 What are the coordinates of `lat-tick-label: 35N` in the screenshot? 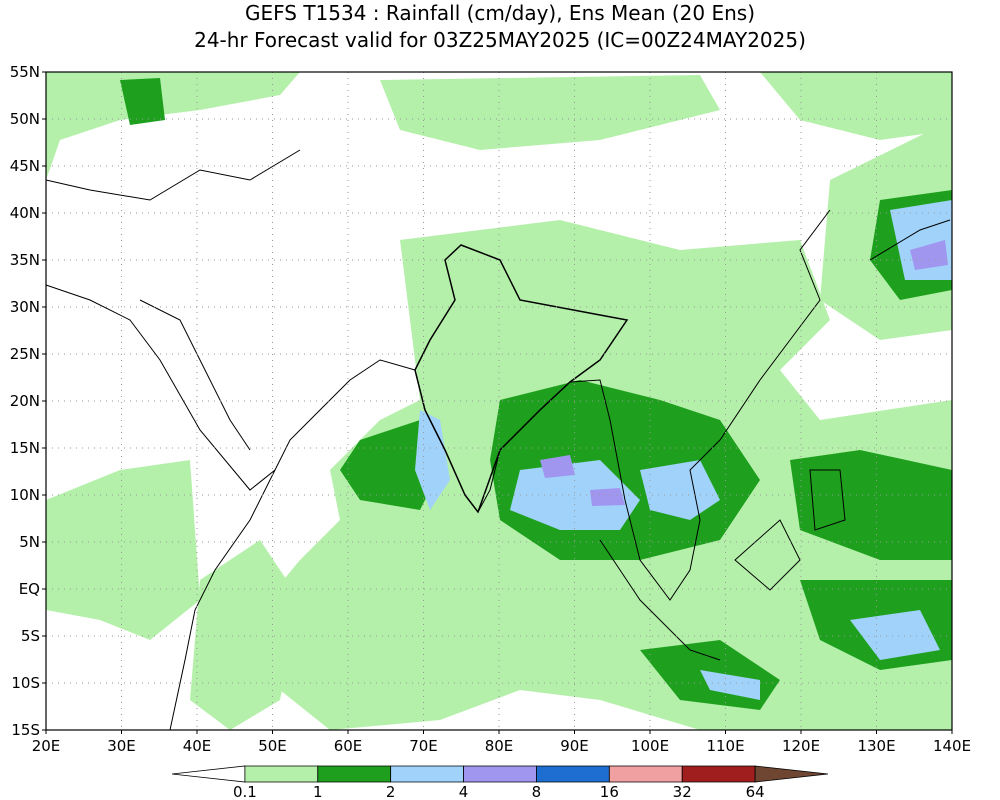 It's located at (25, 260).